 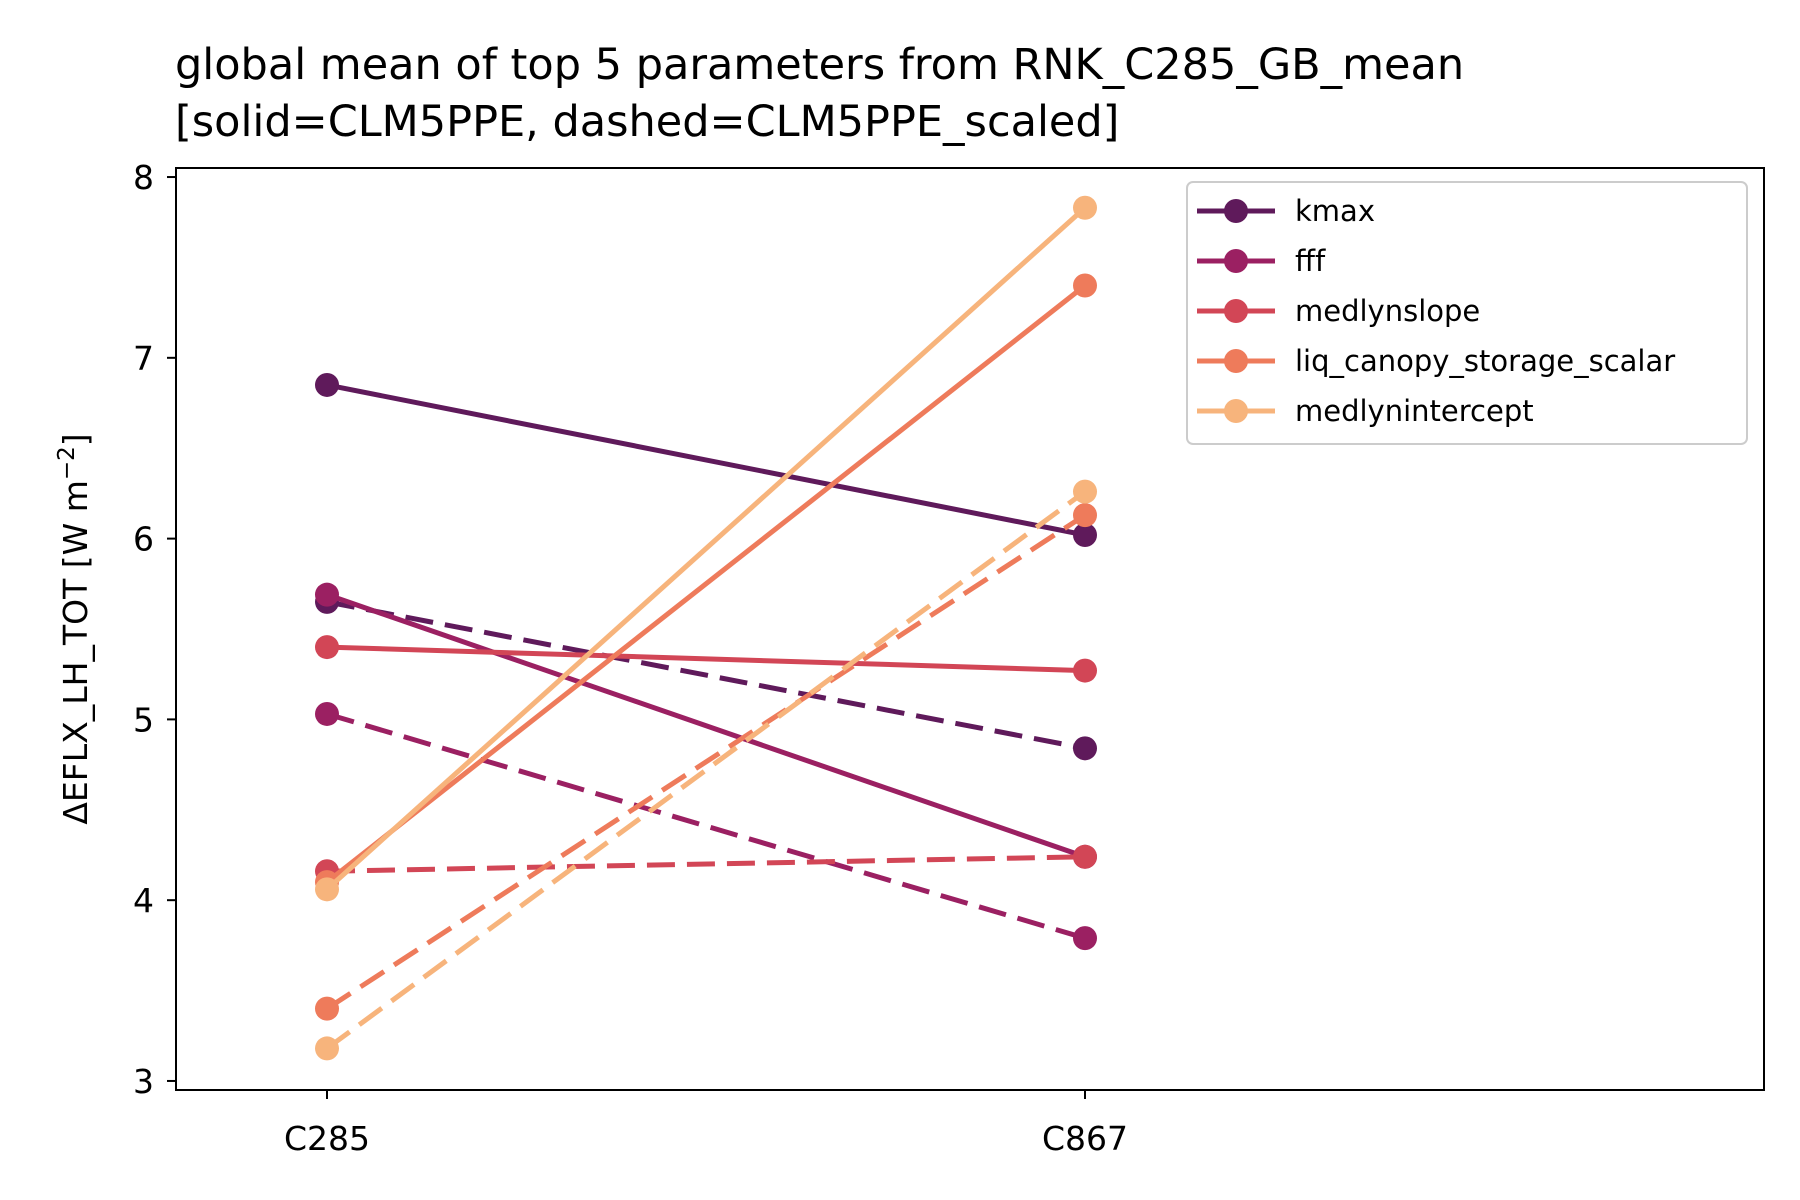 I want to click on legend-entry-label: fff, so click(x=1310, y=261).